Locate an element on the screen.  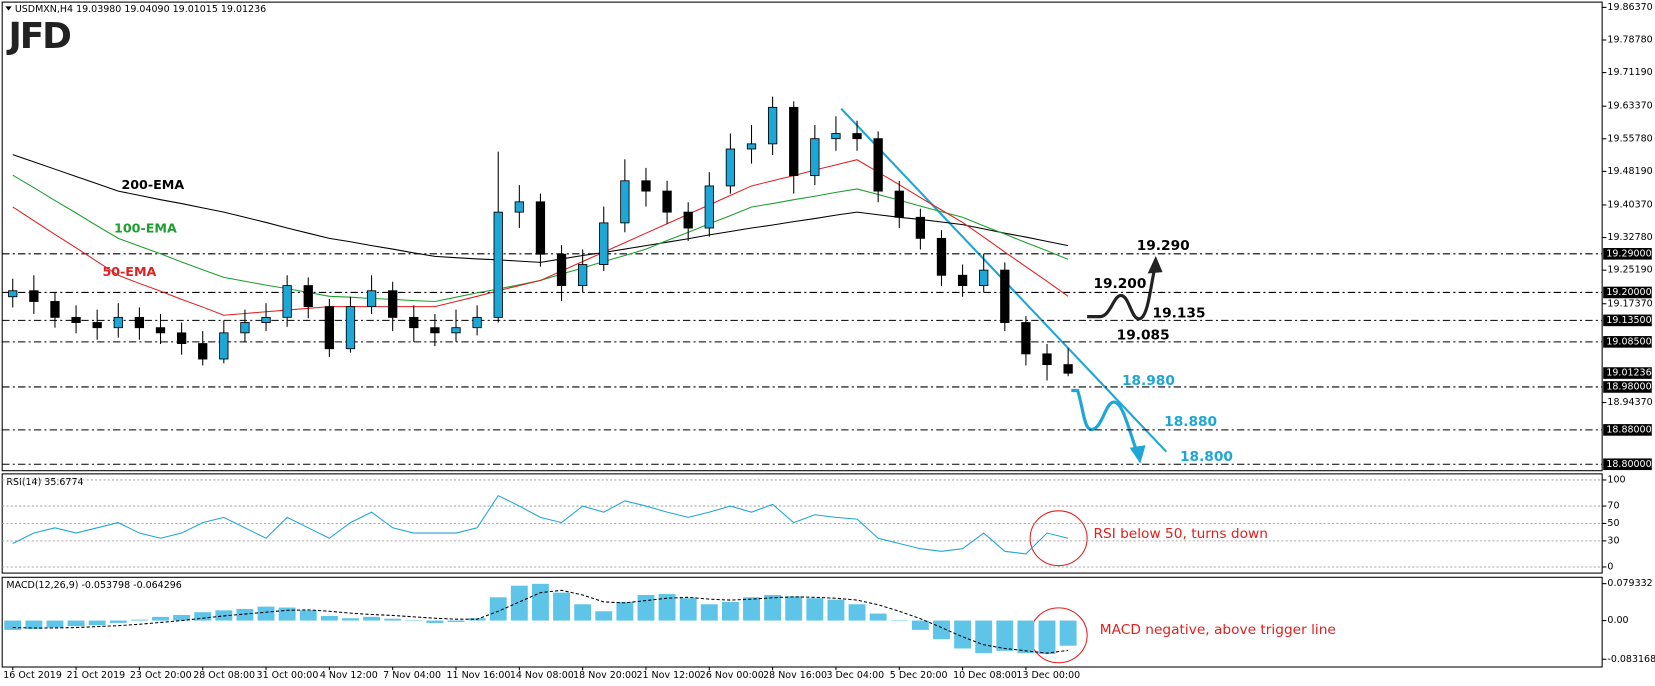
x-tick-label: 14 Nov 08:00 is located at coordinates (542, 675).